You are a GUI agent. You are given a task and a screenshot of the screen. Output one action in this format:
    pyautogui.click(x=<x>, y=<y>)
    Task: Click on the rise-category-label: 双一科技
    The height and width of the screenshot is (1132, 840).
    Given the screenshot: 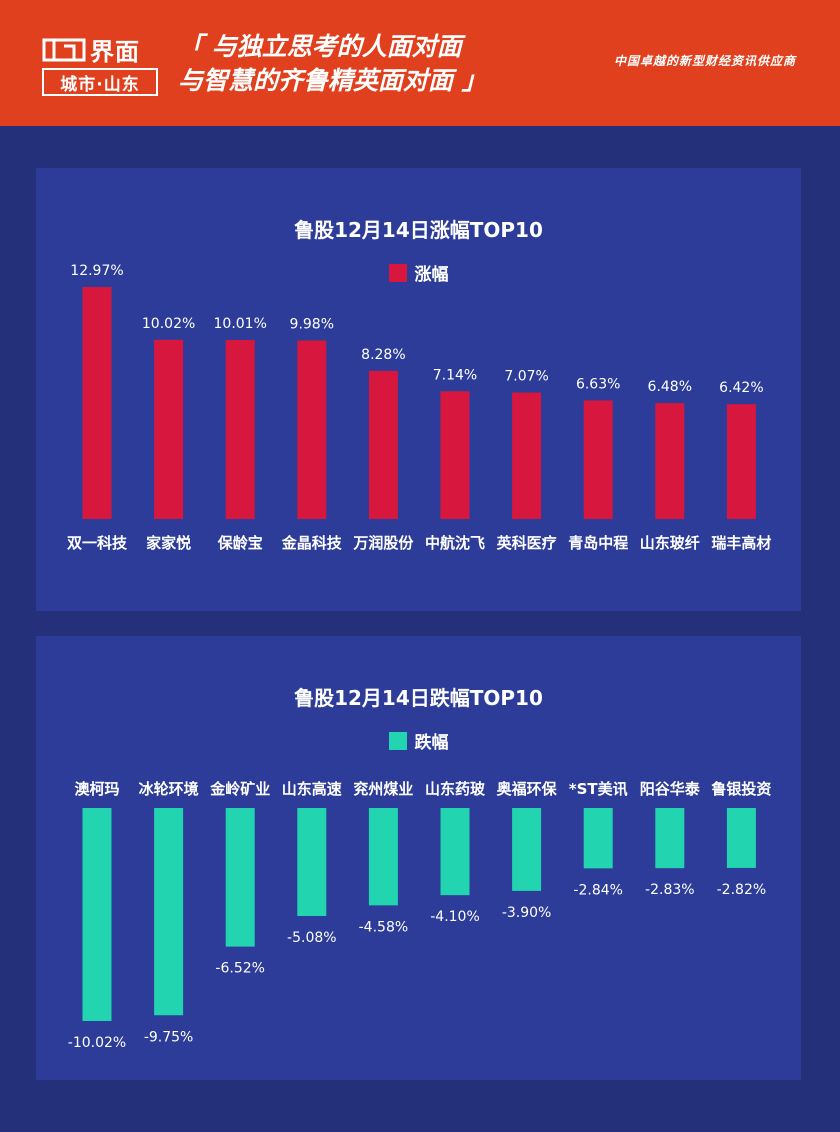 What is the action you would take?
    pyautogui.click(x=97, y=543)
    